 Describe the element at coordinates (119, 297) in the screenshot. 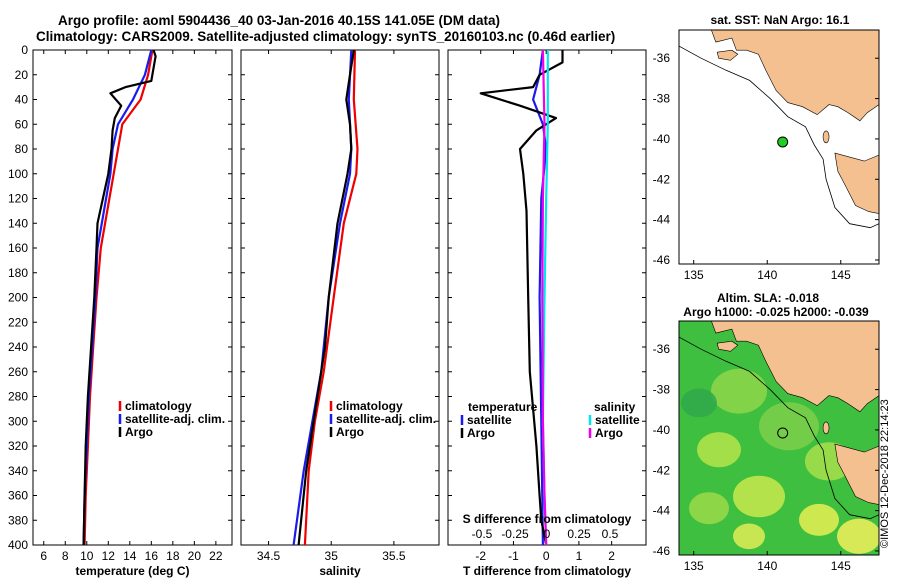

I see `series-line-argo` at that location.